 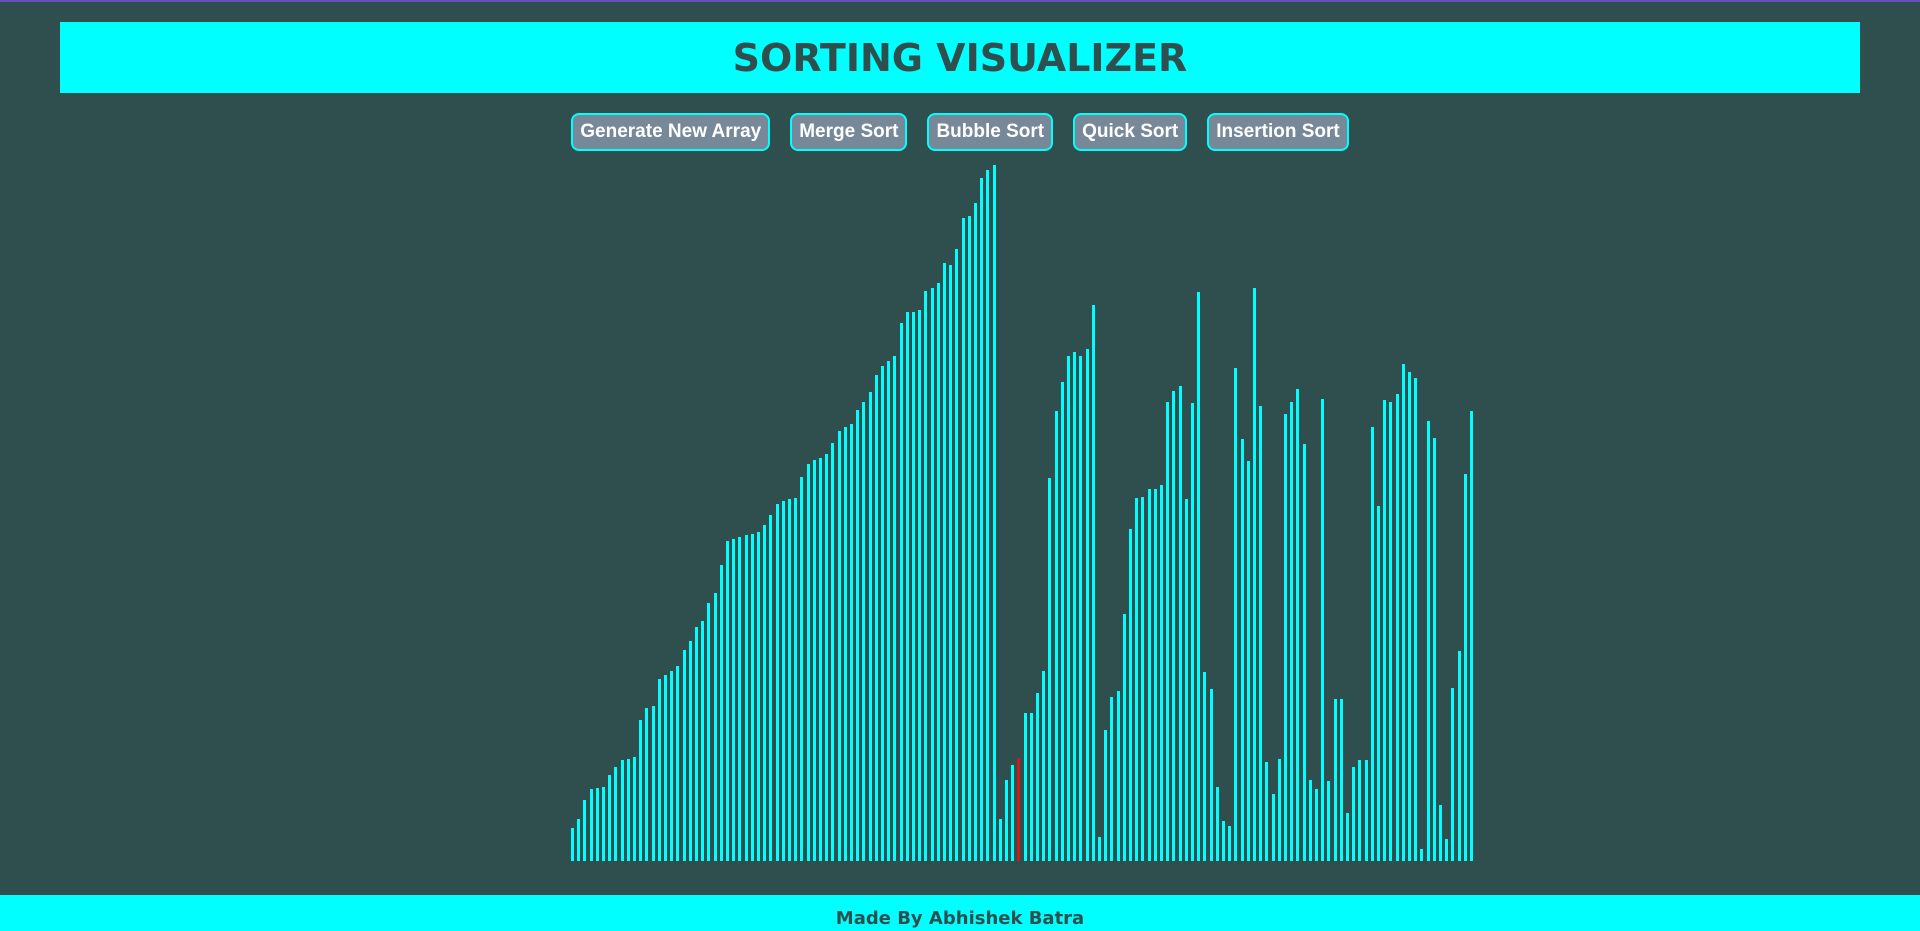 What do you see at coordinates (671, 132) in the screenshot?
I see `generate-new-array-button: Generate New Array` at bounding box center [671, 132].